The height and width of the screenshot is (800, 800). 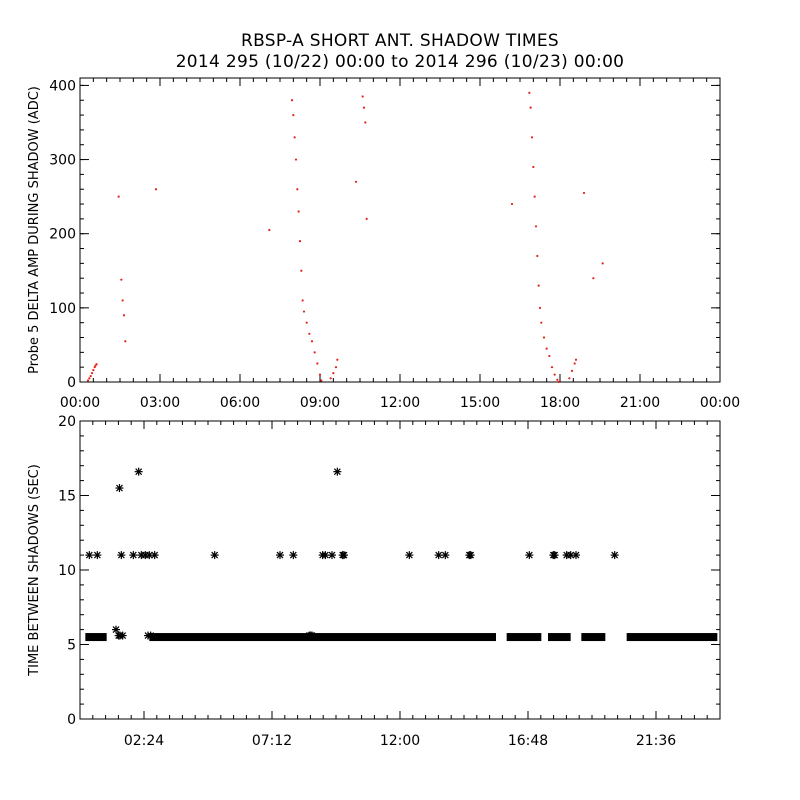 I want to click on top-y-tick-label: 0, so click(x=71, y=383).